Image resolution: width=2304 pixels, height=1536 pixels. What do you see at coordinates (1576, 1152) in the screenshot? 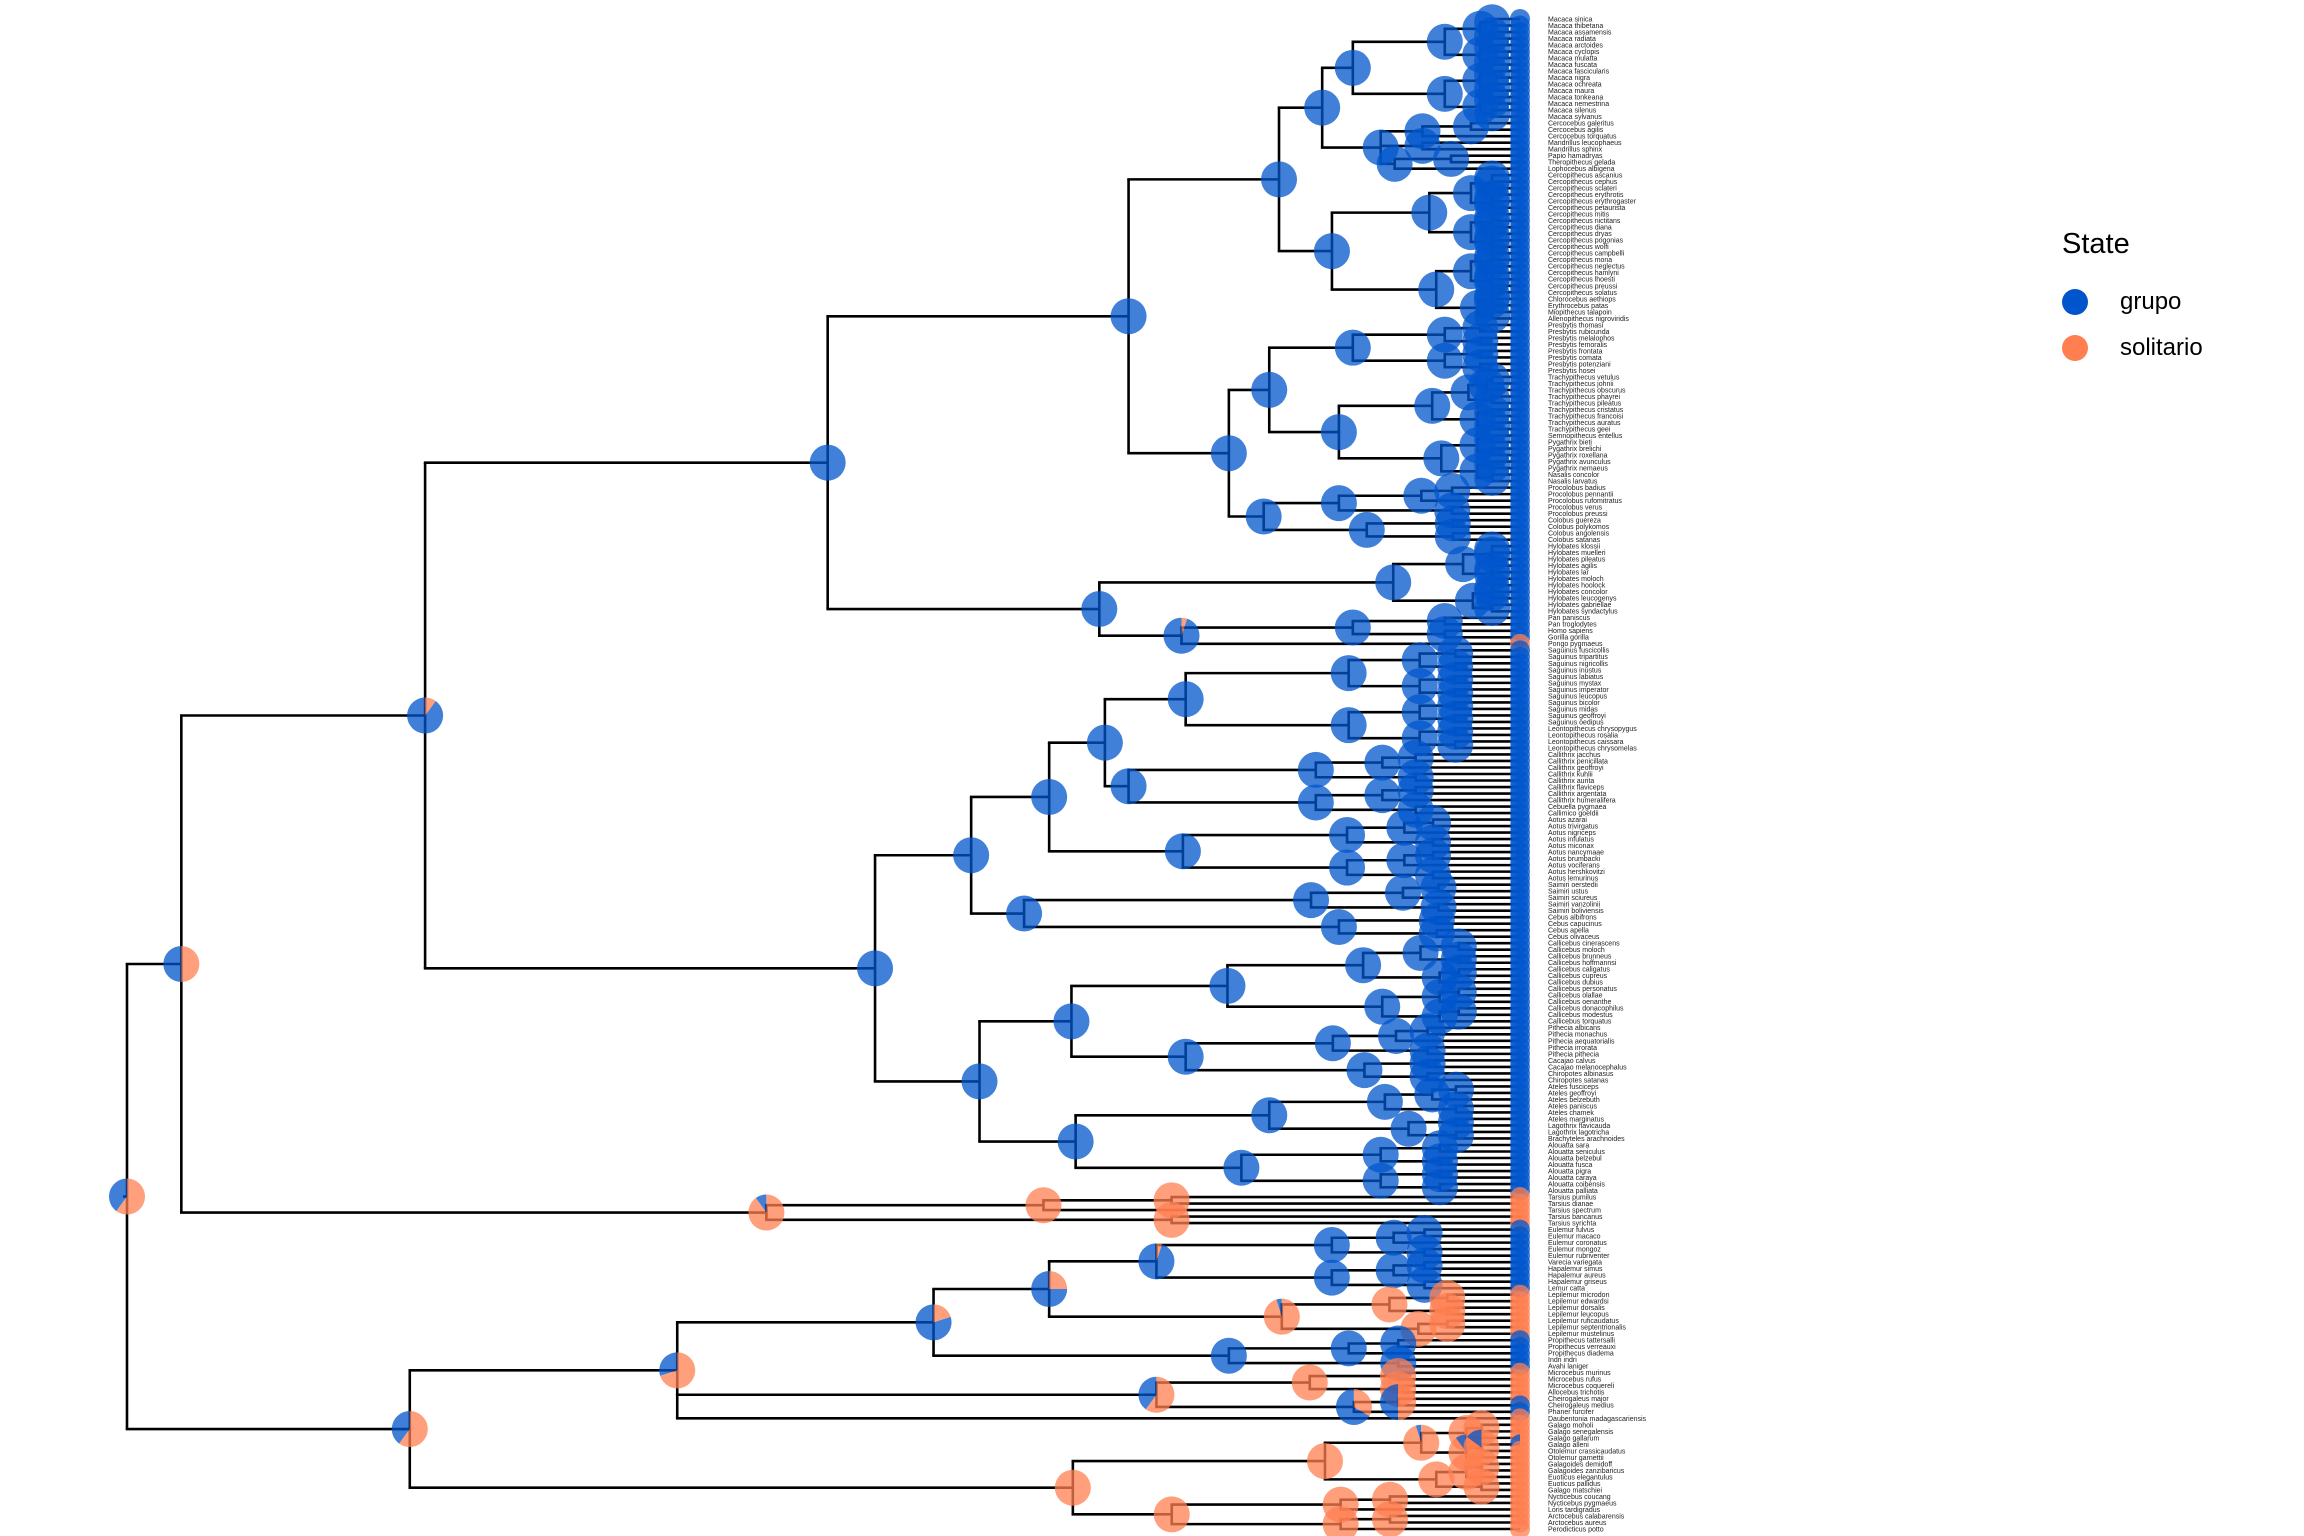
I see `tip-label: Alouatta seniculus` at bounding box center [1576, 1152].